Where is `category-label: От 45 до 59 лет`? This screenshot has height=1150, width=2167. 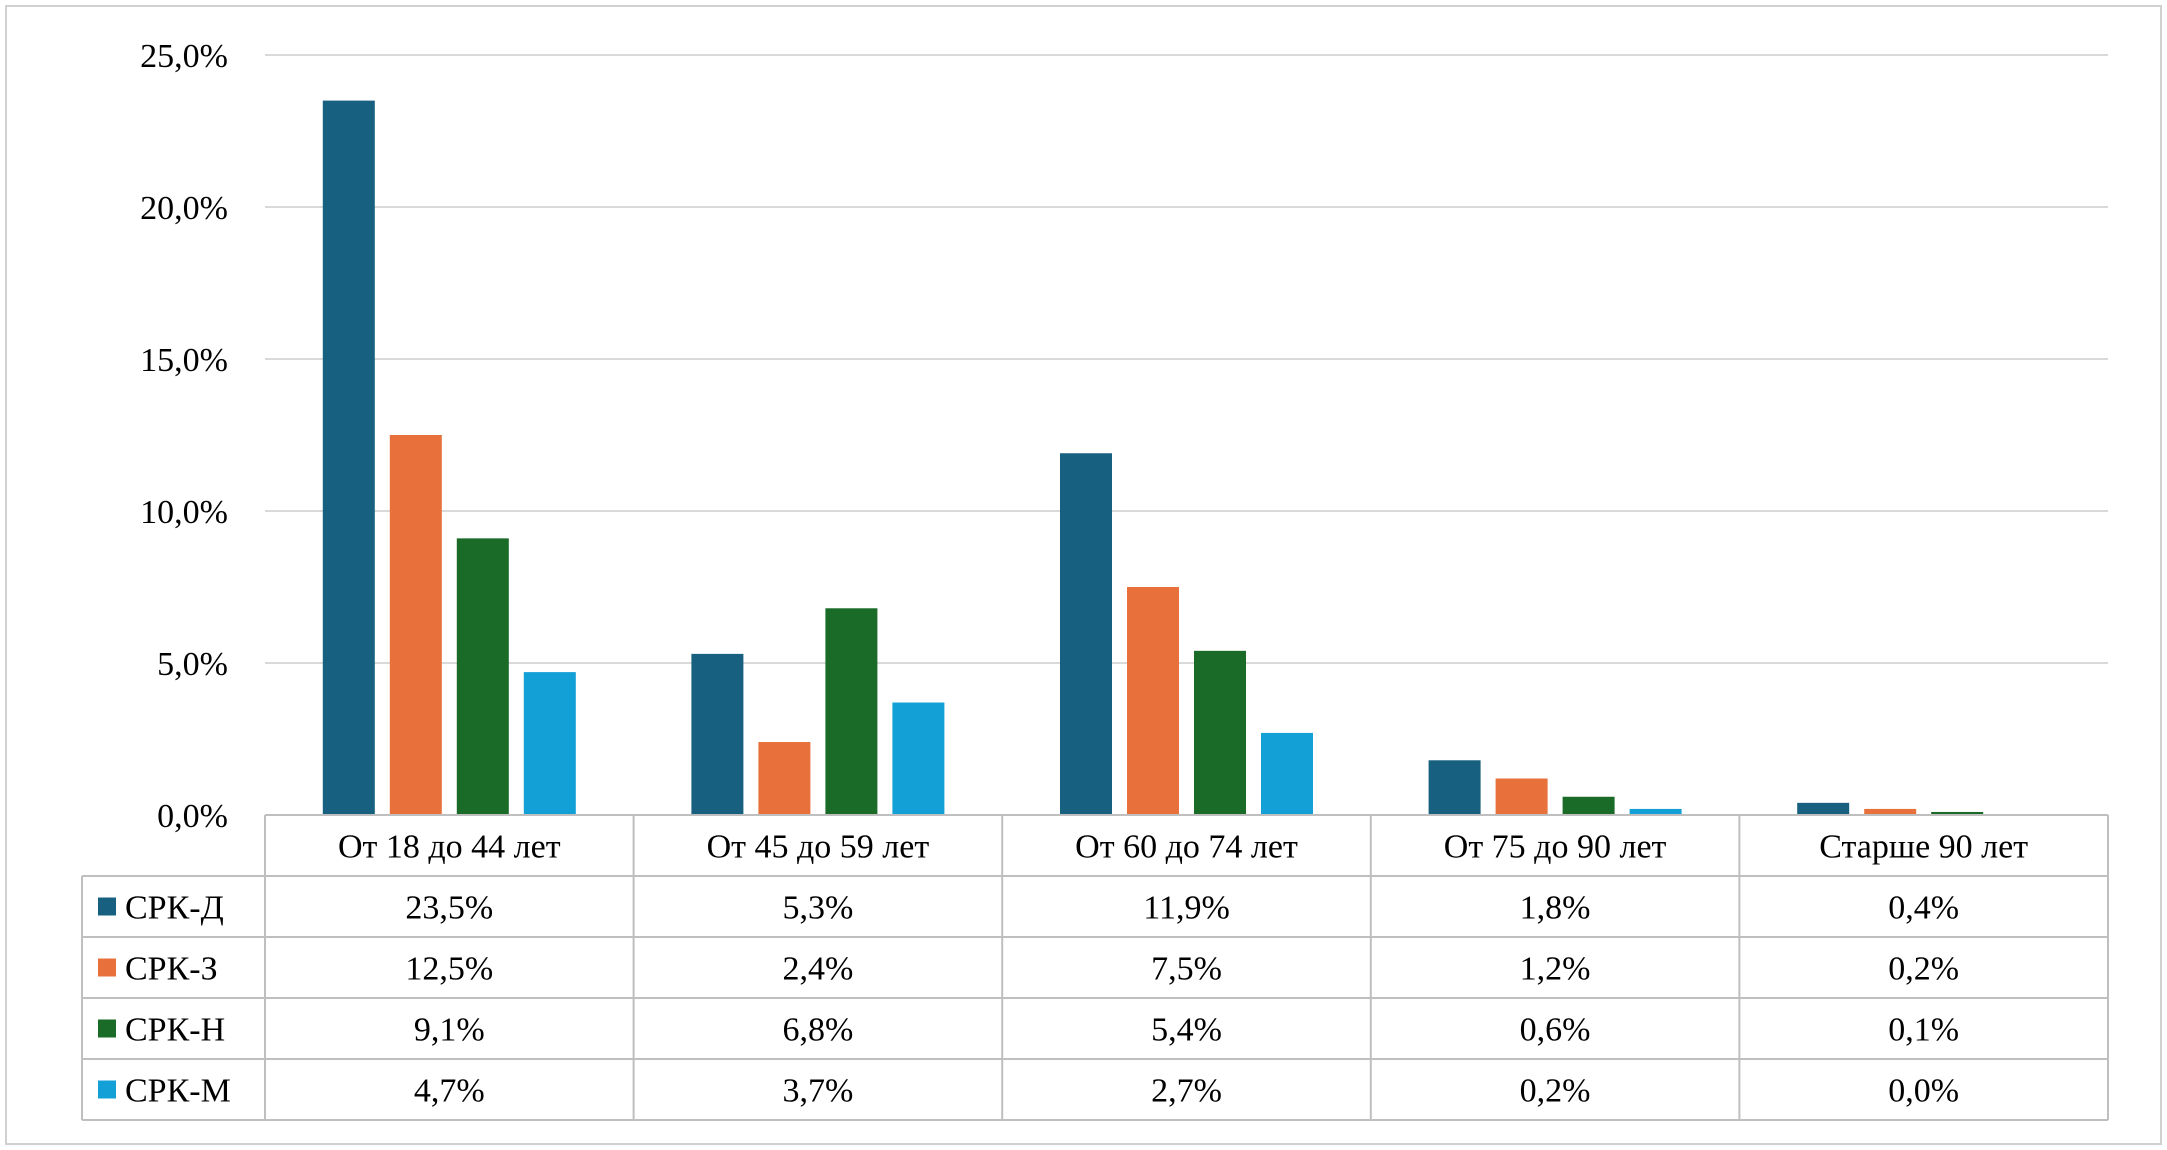
category-label: От 45 до 59 лет is located at coordinates (818, 847).